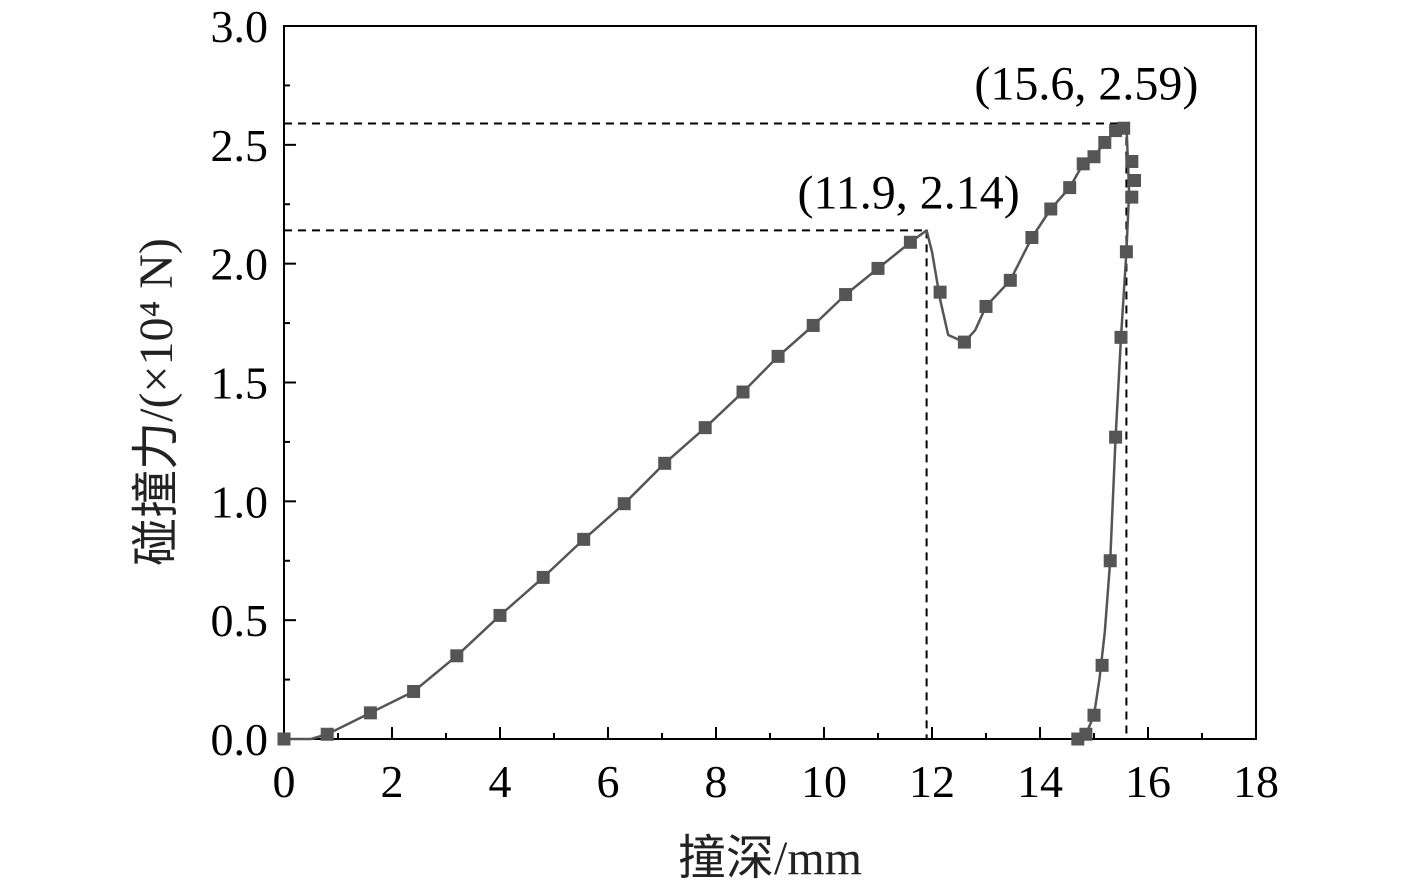  What do you see at coordinates (240, 620) in the screenshot?
I see `y-tick-label: 0.5` at bounding box center [240, 620].